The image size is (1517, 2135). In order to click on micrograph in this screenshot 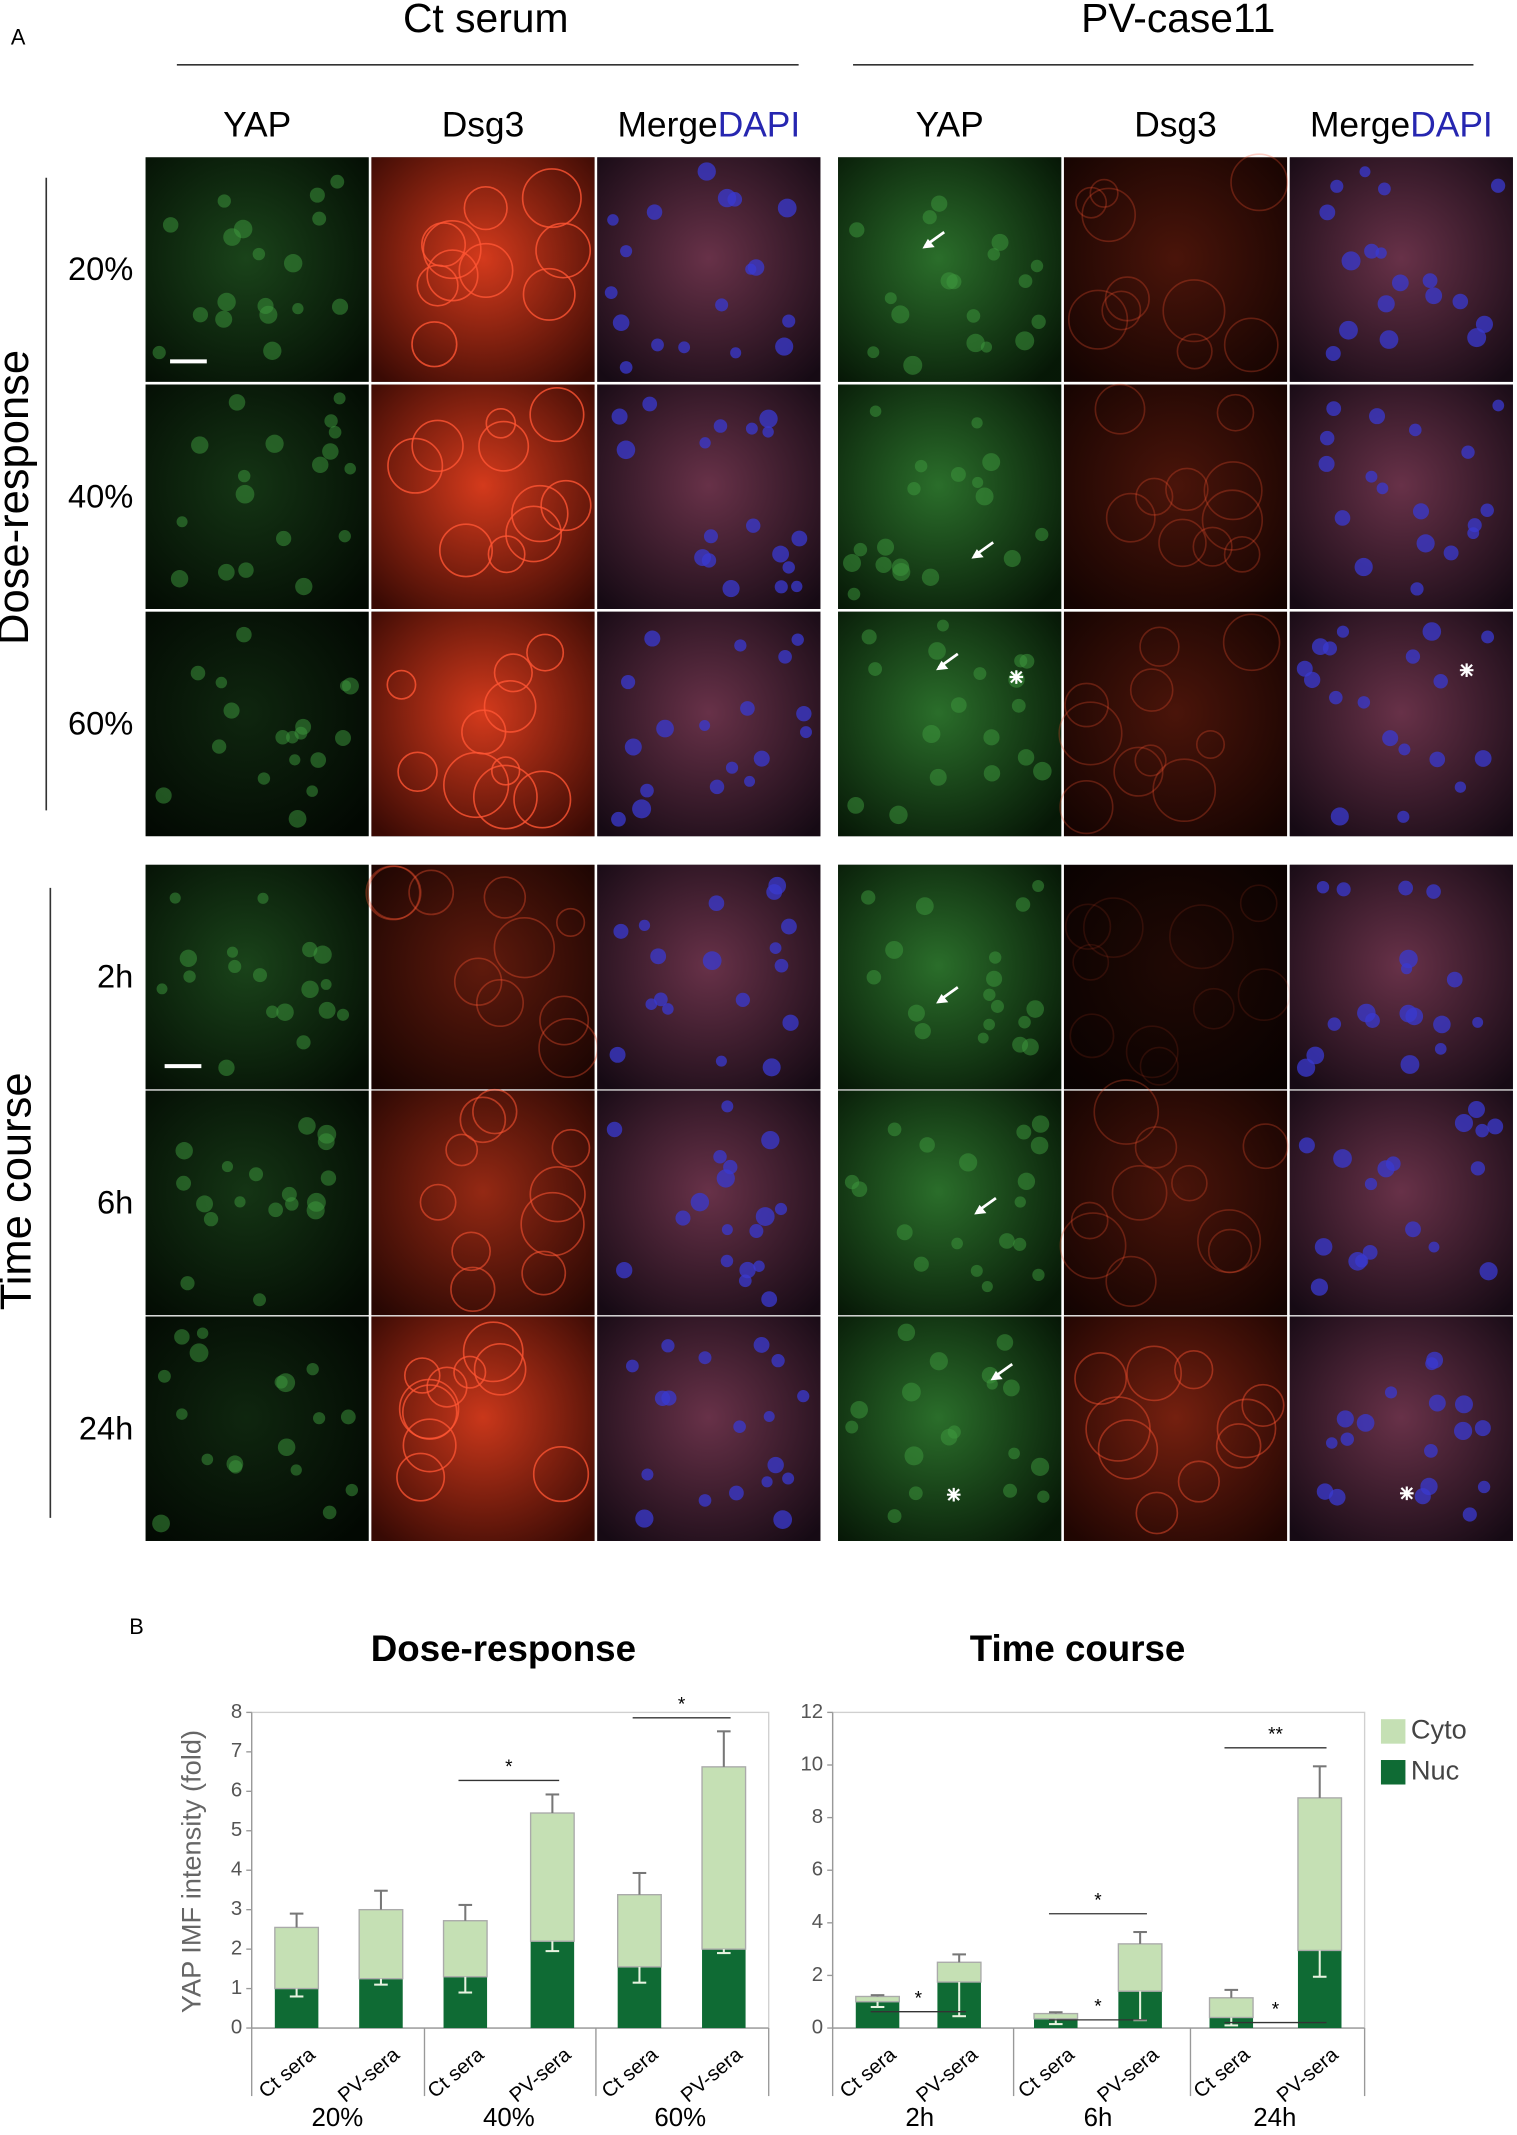, I will do `click(709, 977)`.